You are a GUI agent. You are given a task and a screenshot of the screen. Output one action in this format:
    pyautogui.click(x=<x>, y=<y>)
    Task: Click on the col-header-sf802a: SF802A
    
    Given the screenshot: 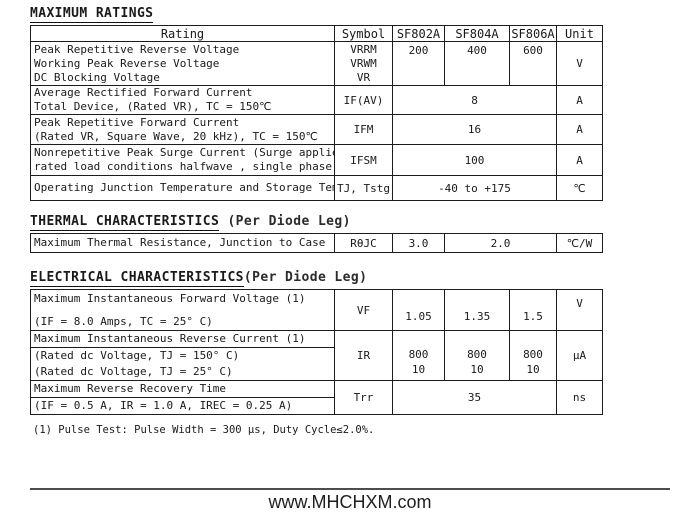 What is the action you would take?
    pyautogui.click(x=418, y=33)
    